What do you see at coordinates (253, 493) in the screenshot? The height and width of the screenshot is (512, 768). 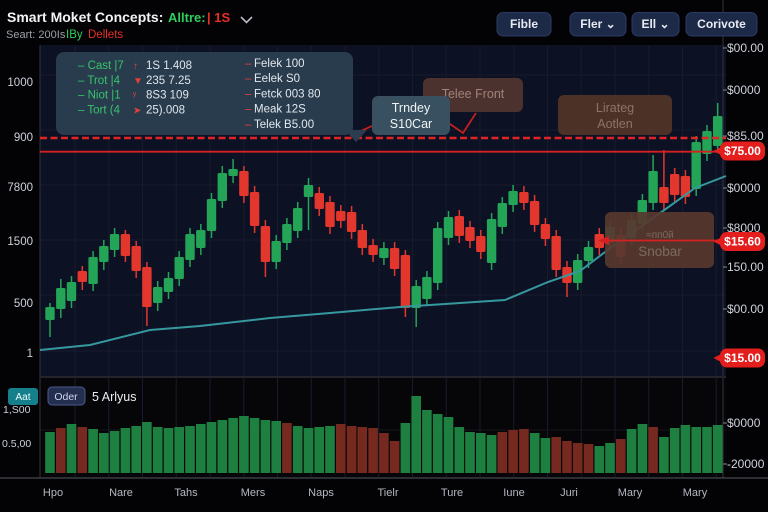 I see `svg-text: Mers` at bounding box center [253, 493].